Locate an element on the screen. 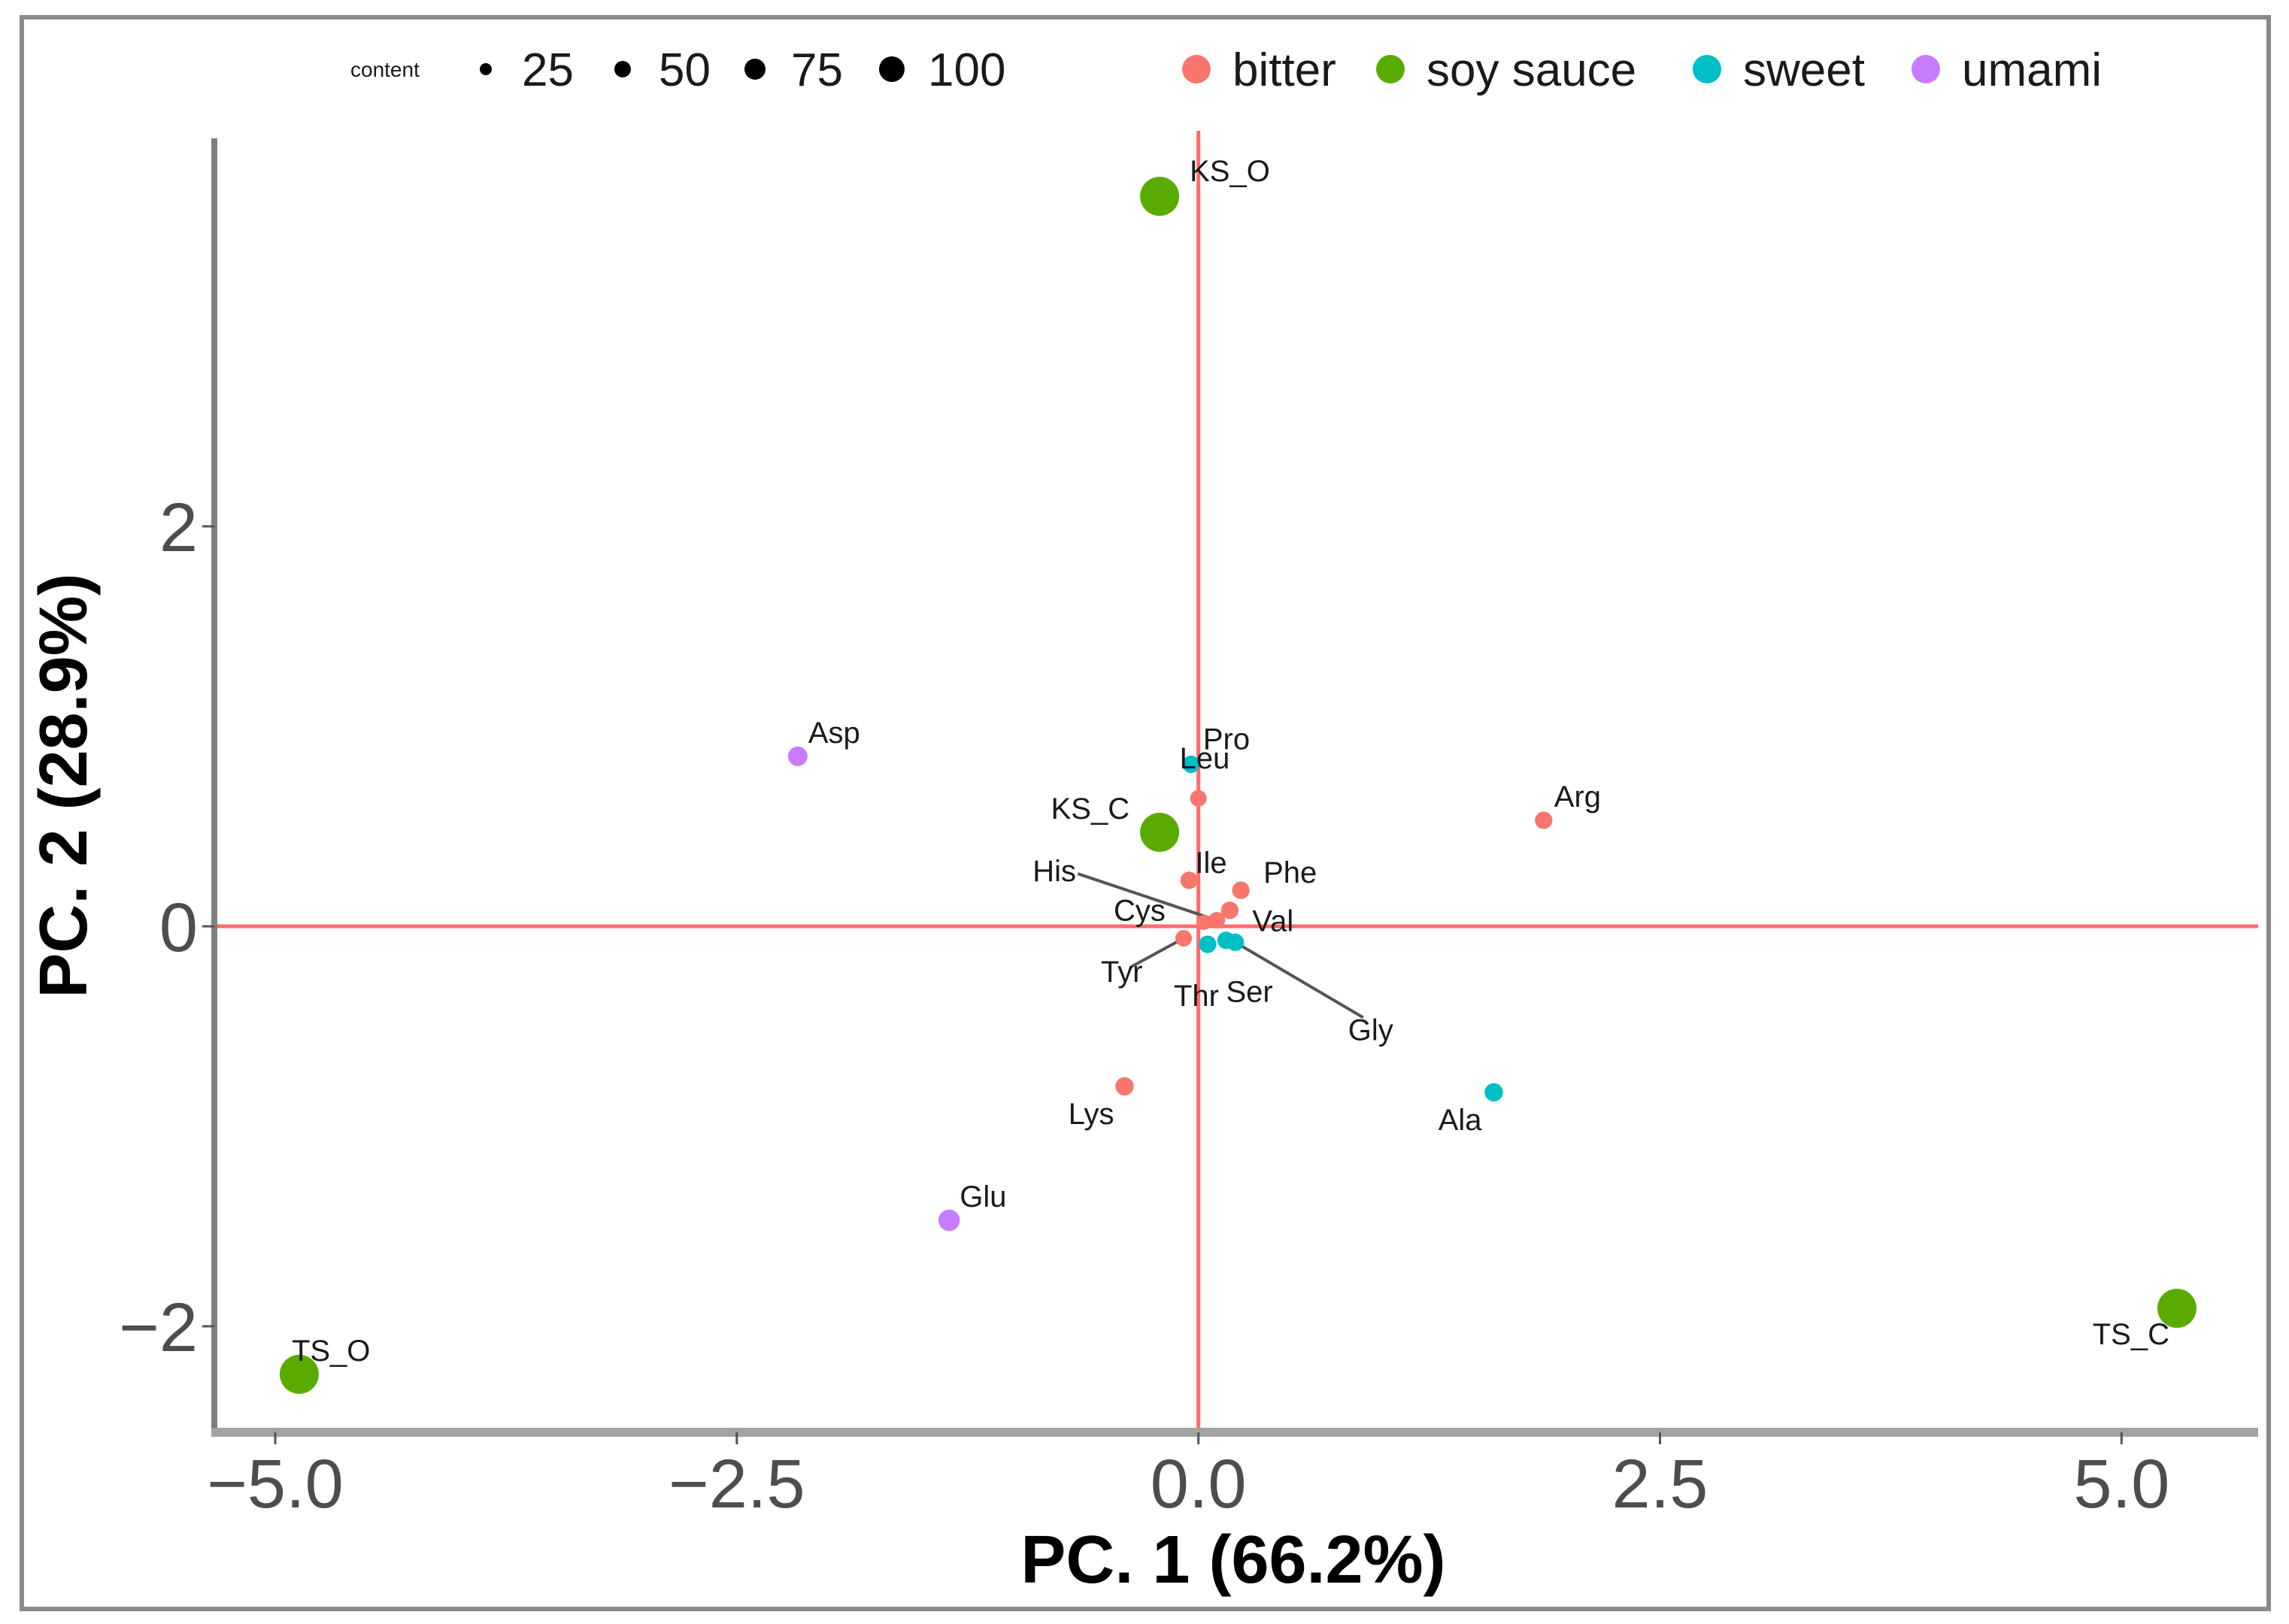 The width and height of the screenshot is (2289, 1624). color-legend-label-sweet: sweet is located at coordinates (1804, 70).